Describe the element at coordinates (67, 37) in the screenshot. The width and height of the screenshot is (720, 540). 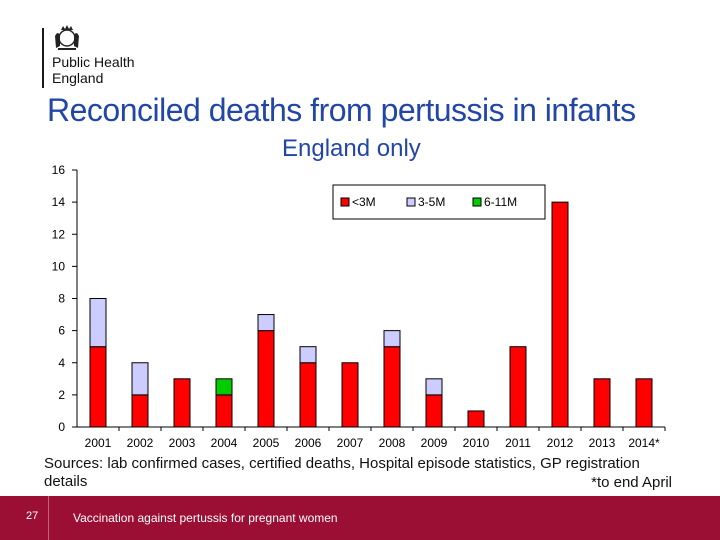
I see `royal-crest-icon` at that location.